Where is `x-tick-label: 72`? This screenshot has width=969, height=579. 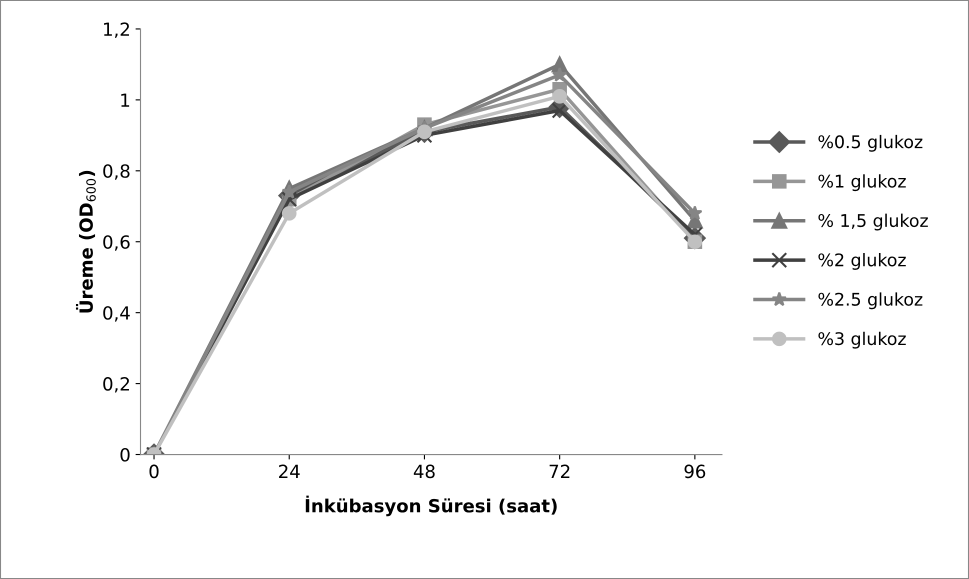
x-tick-label: 72 is located at coordinates (560, 471).